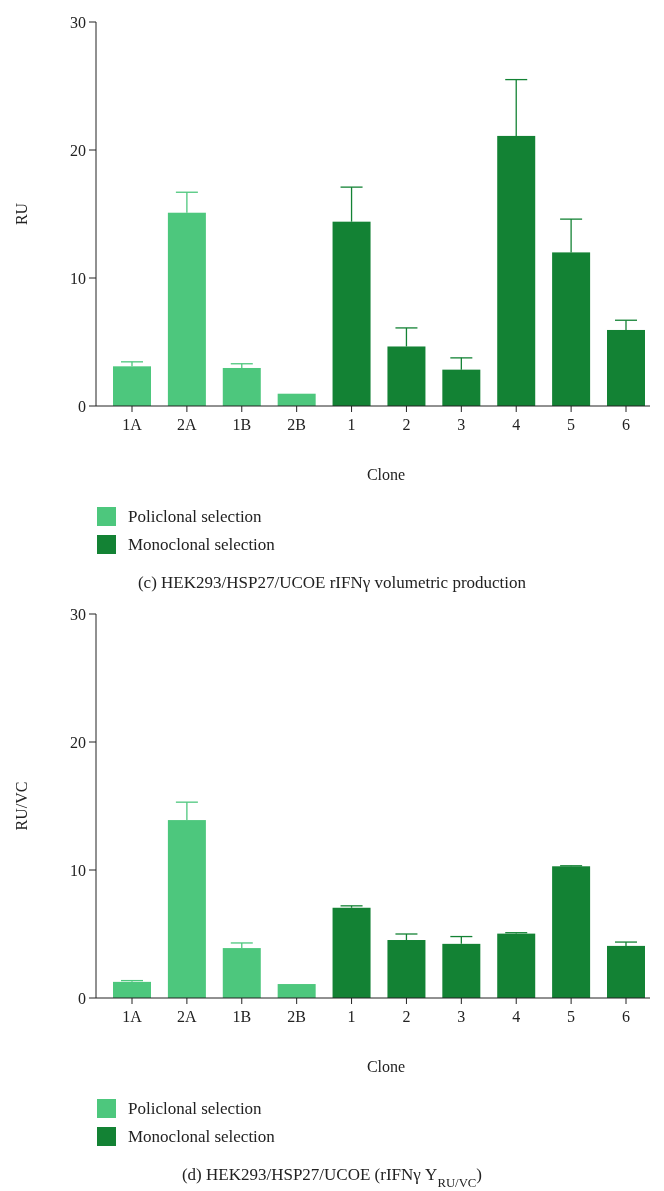 The image size is (664, 1191). Describe the element at coordinates (332, 1177) in the screenshot. I see `text: (d) HEK293/HSP27/UCOE (rIFNγ Y$_{RU/VC}$)` at that location.